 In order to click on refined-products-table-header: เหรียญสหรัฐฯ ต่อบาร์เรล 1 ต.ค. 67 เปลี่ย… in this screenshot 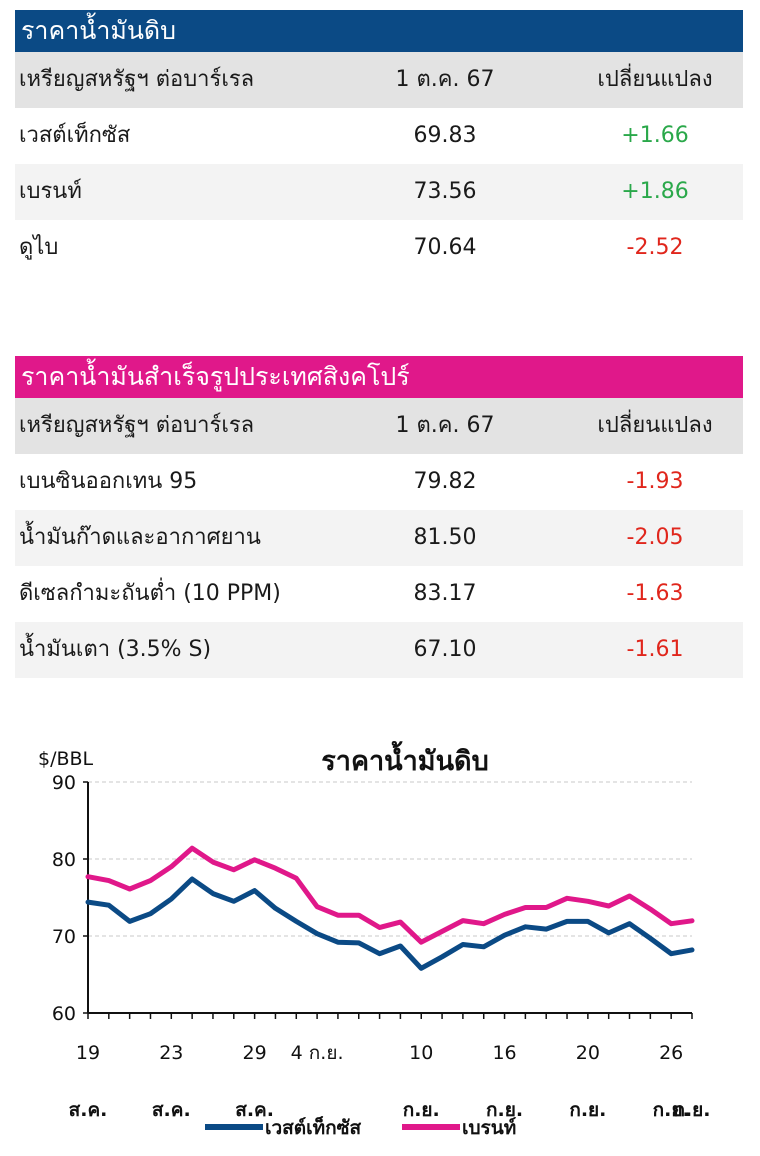, I will do `click(379, 426)`.